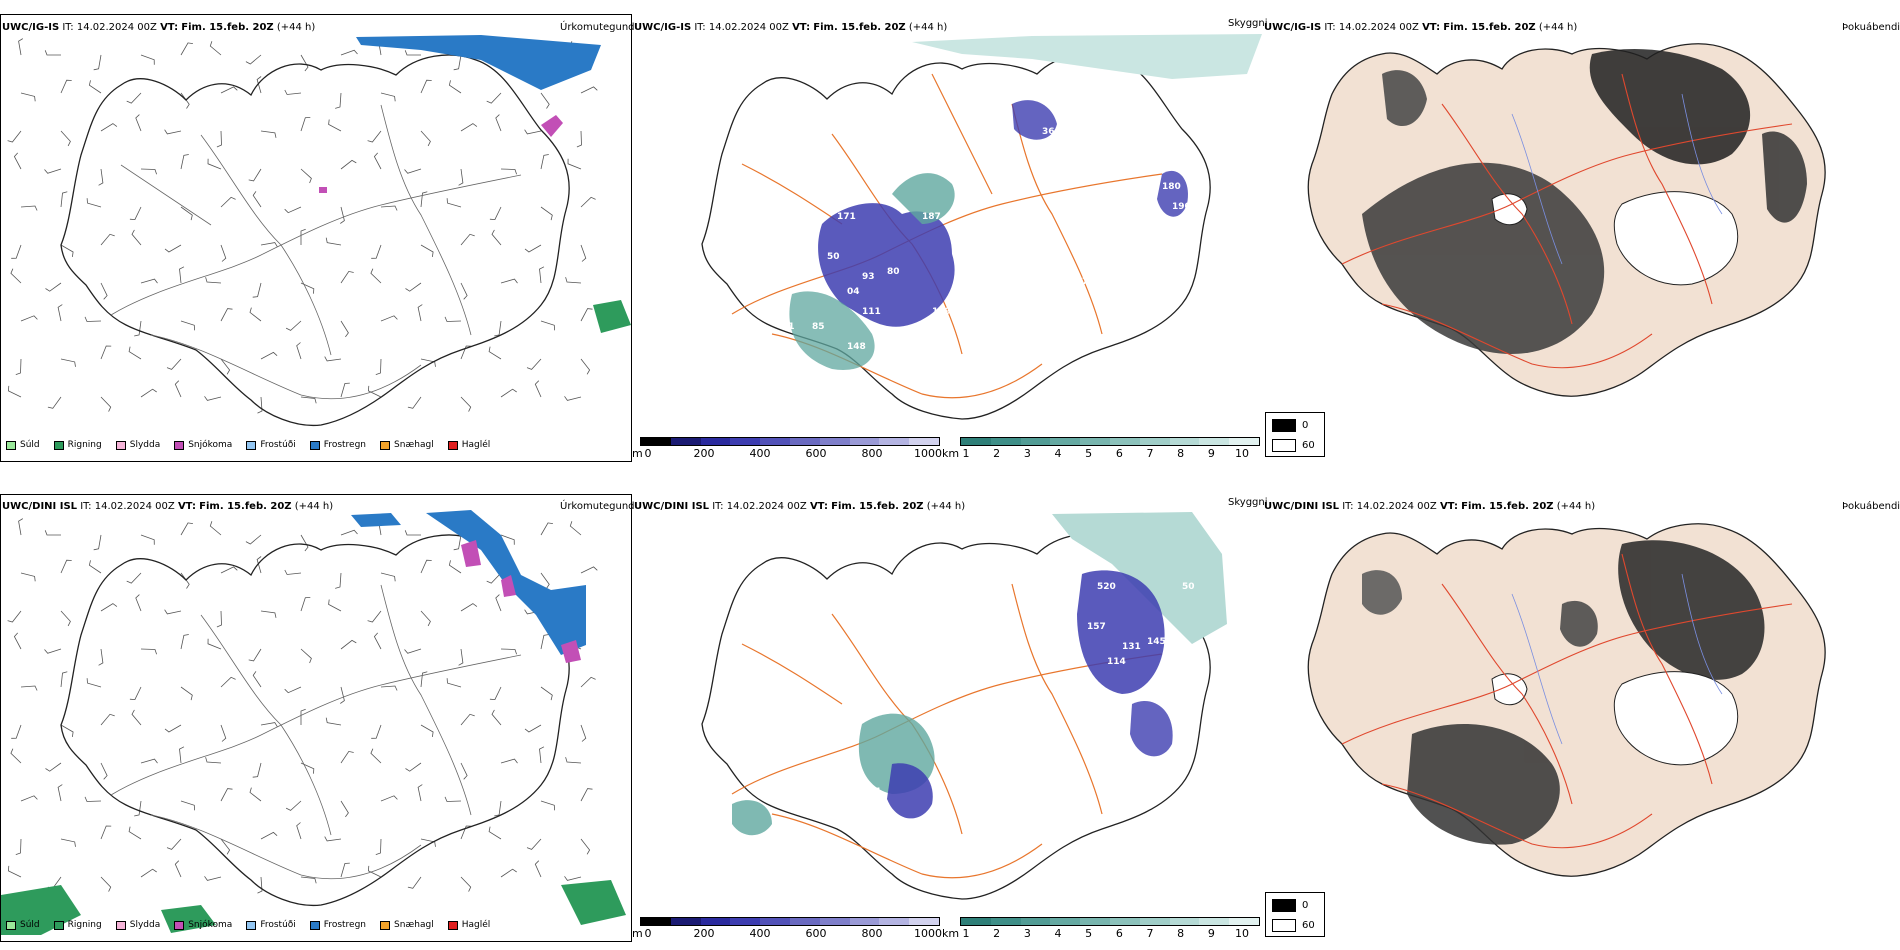 The width and height of the screenshot is (1900, 950). What do you see at coordinates (648, 453) in the screenshot?
I see `colorbar-tick: 0` at bounding box center [648, 453].